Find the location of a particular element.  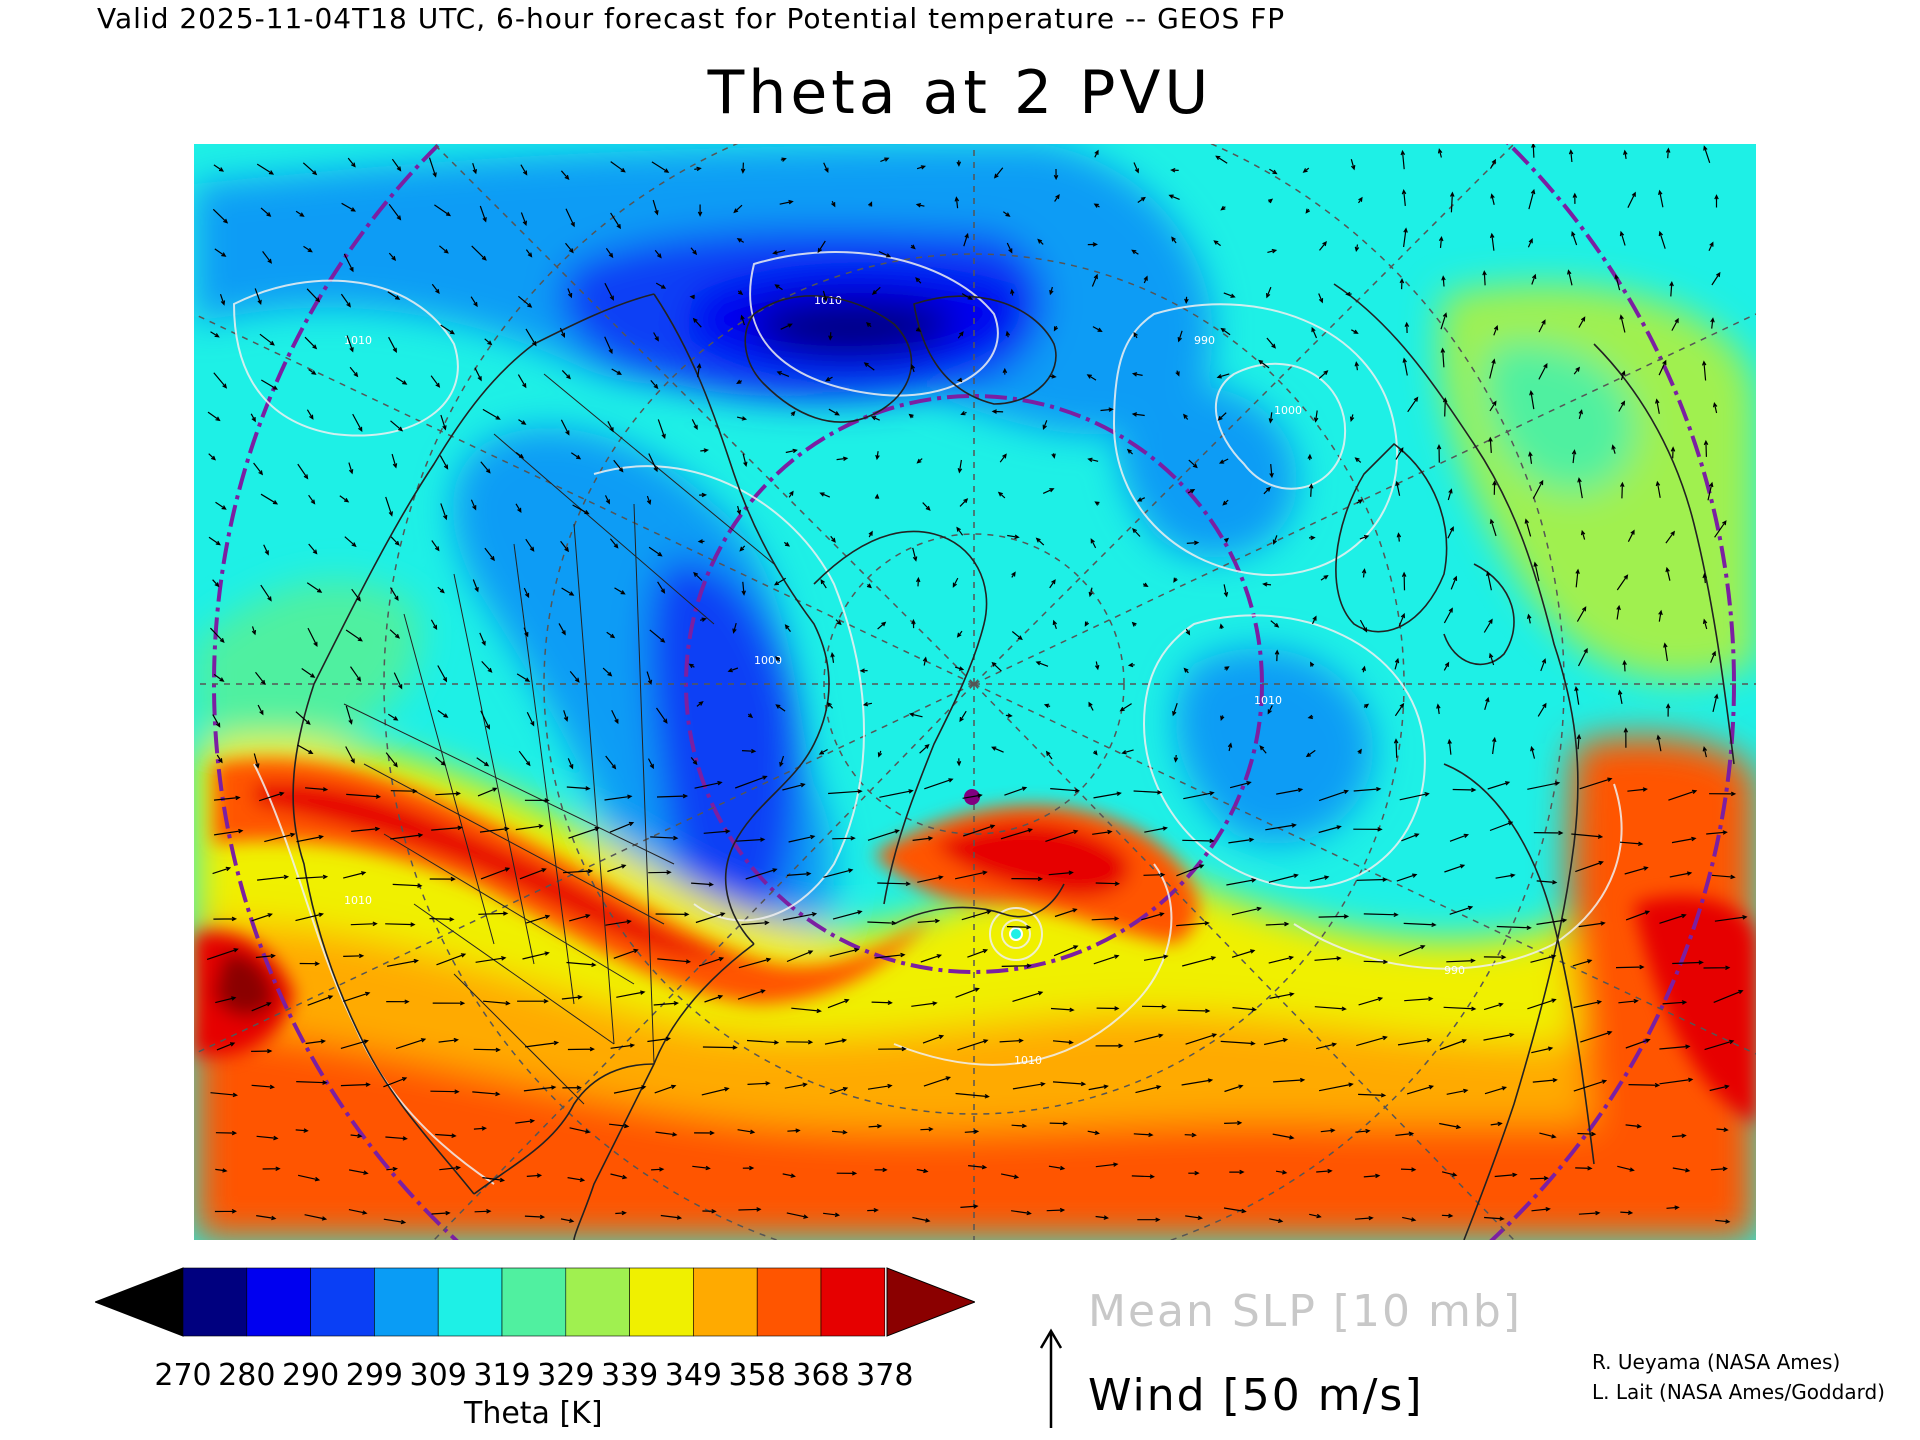

colorbar-tick-label: 358 is located at coordinates (757, 1375).